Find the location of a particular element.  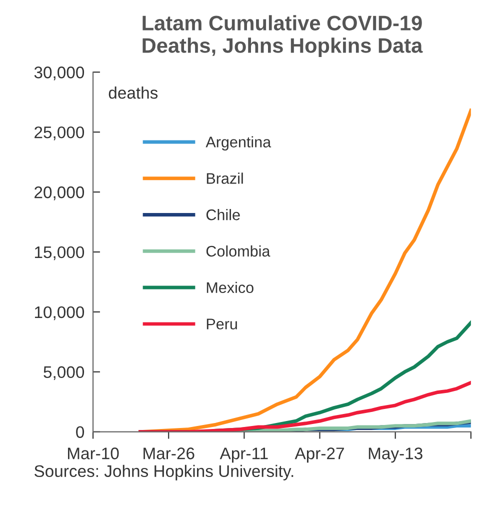

legend-label: Argentina is located at coordinates (239, 143).